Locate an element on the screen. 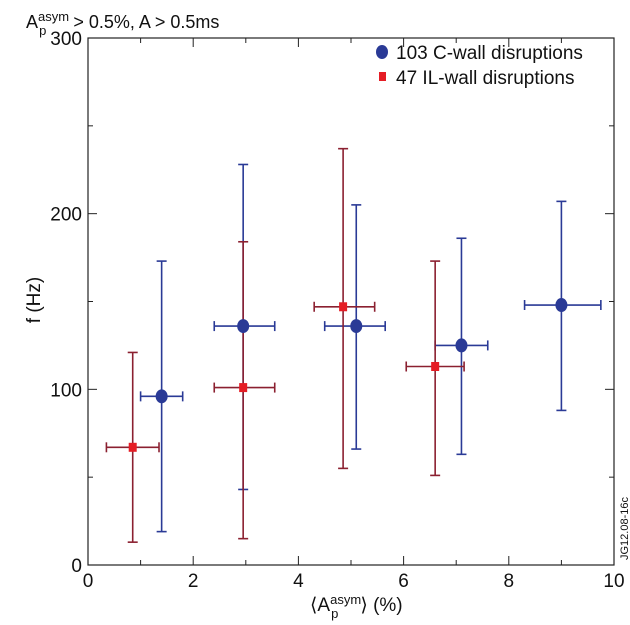  x-tick-label: 0 is located at coordinates (88, 581).